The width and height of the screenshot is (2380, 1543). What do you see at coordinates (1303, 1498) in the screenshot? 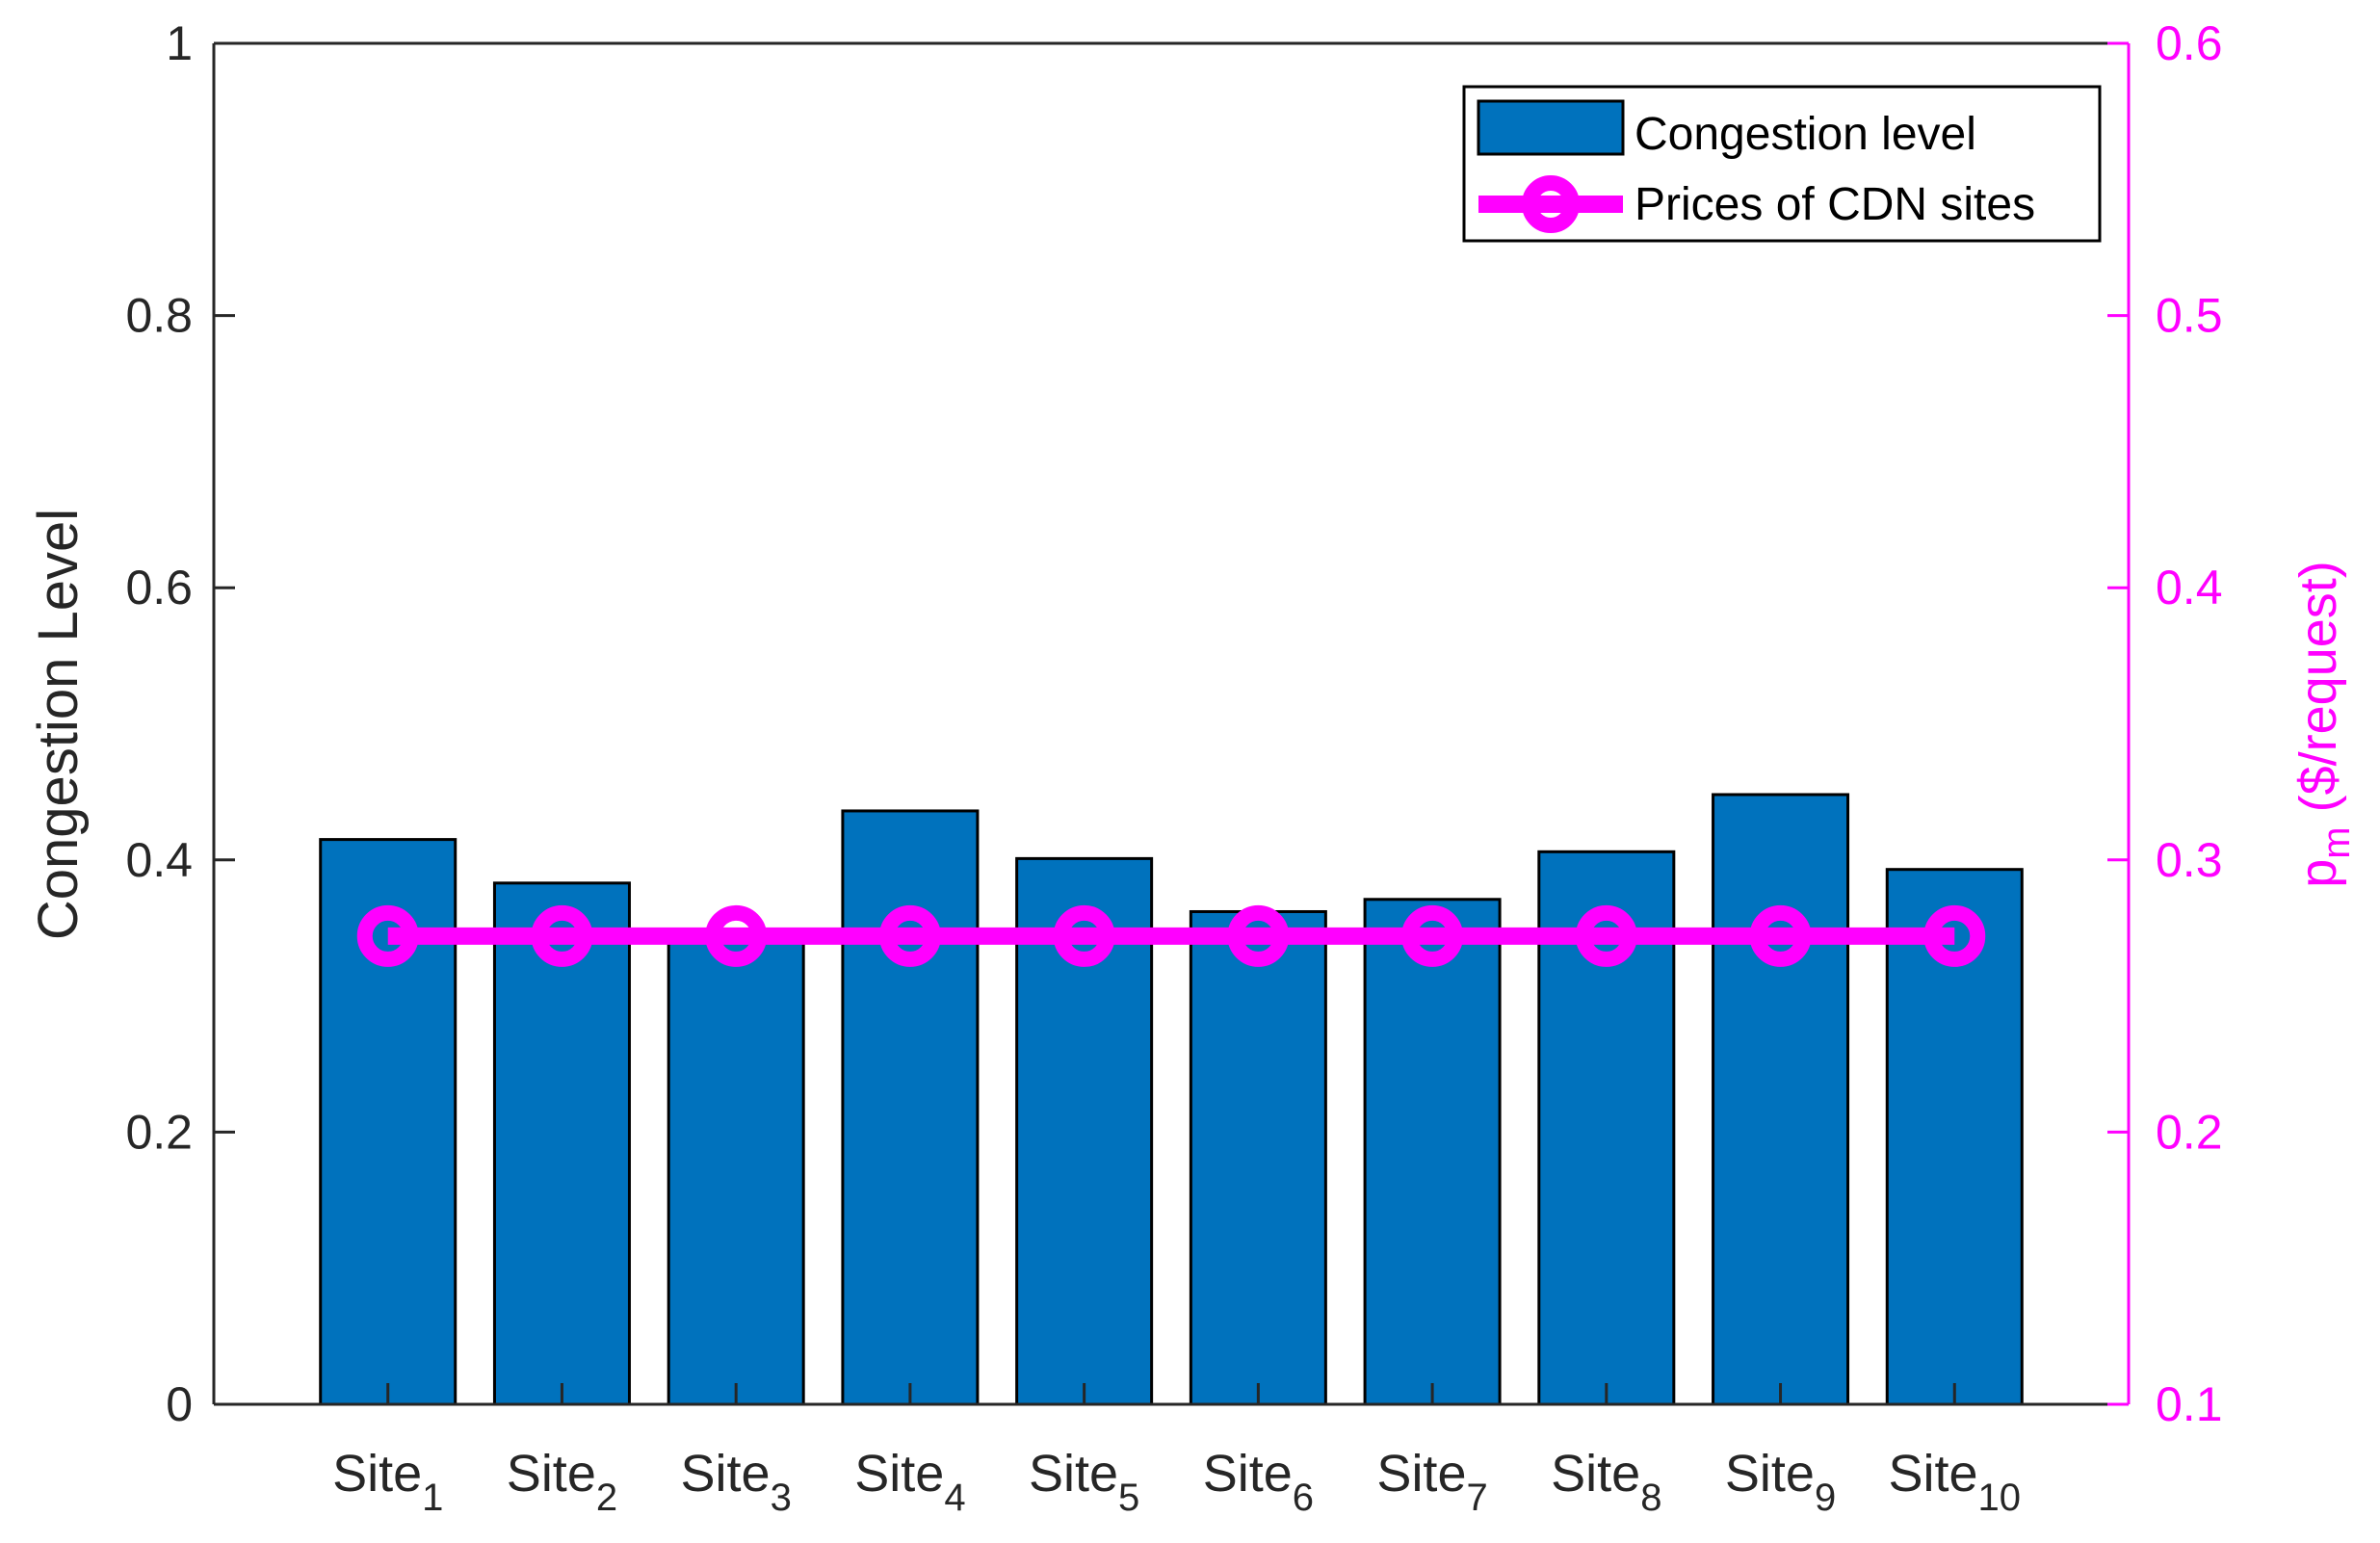
I see `x-tick-label-sub: 6` at bounding box center [1303, 1498].